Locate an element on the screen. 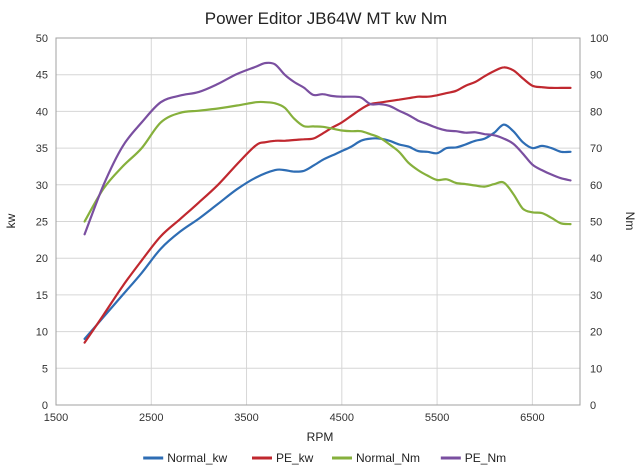  y-left-tick-label: 15 is located at coordinates (42, 296).